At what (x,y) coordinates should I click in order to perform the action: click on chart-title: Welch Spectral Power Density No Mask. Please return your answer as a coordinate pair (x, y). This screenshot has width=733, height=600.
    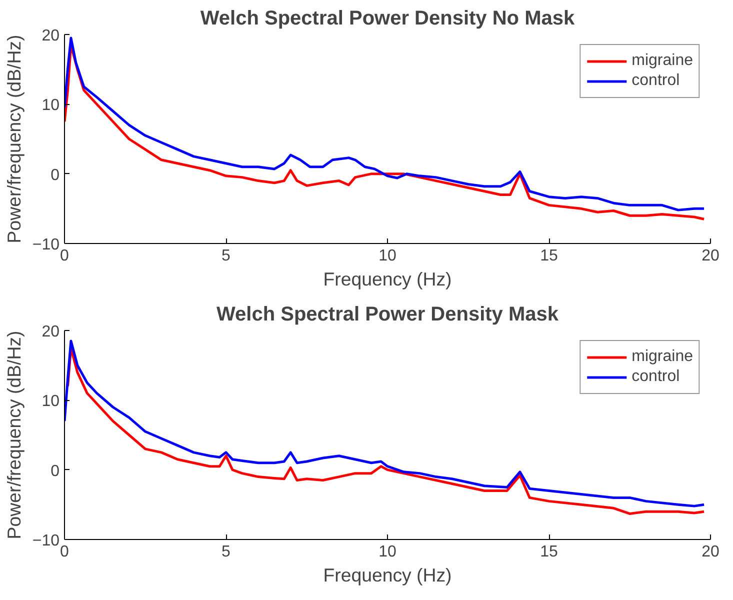
    Looking at the image, I should click on (388, 19).